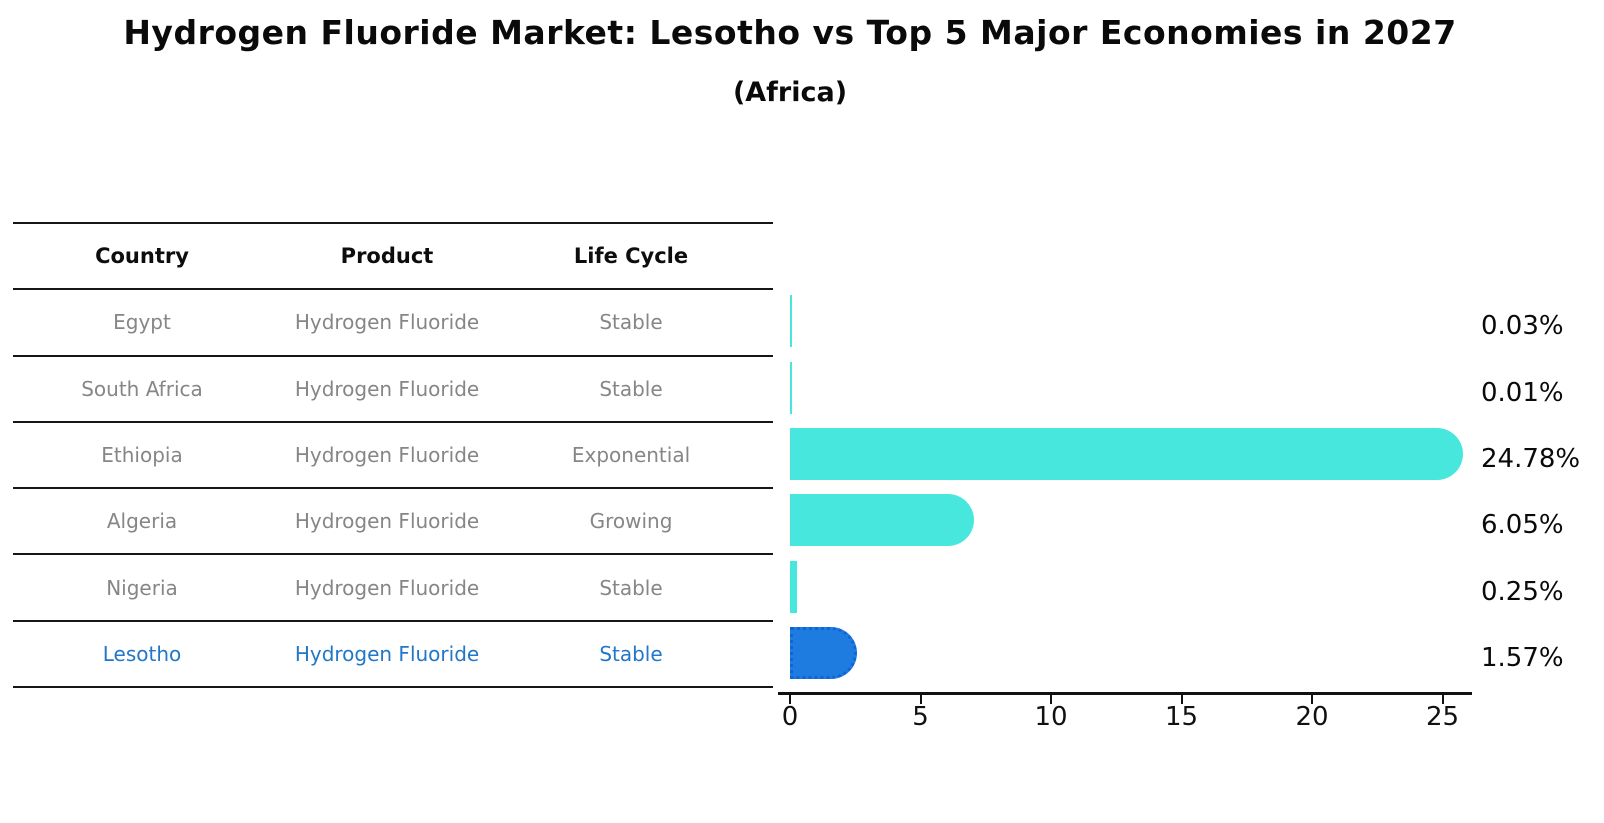 This screenshot has width=1604, height=823. I want to click on cell-life-cycle: Exponential, so click(631, 455).